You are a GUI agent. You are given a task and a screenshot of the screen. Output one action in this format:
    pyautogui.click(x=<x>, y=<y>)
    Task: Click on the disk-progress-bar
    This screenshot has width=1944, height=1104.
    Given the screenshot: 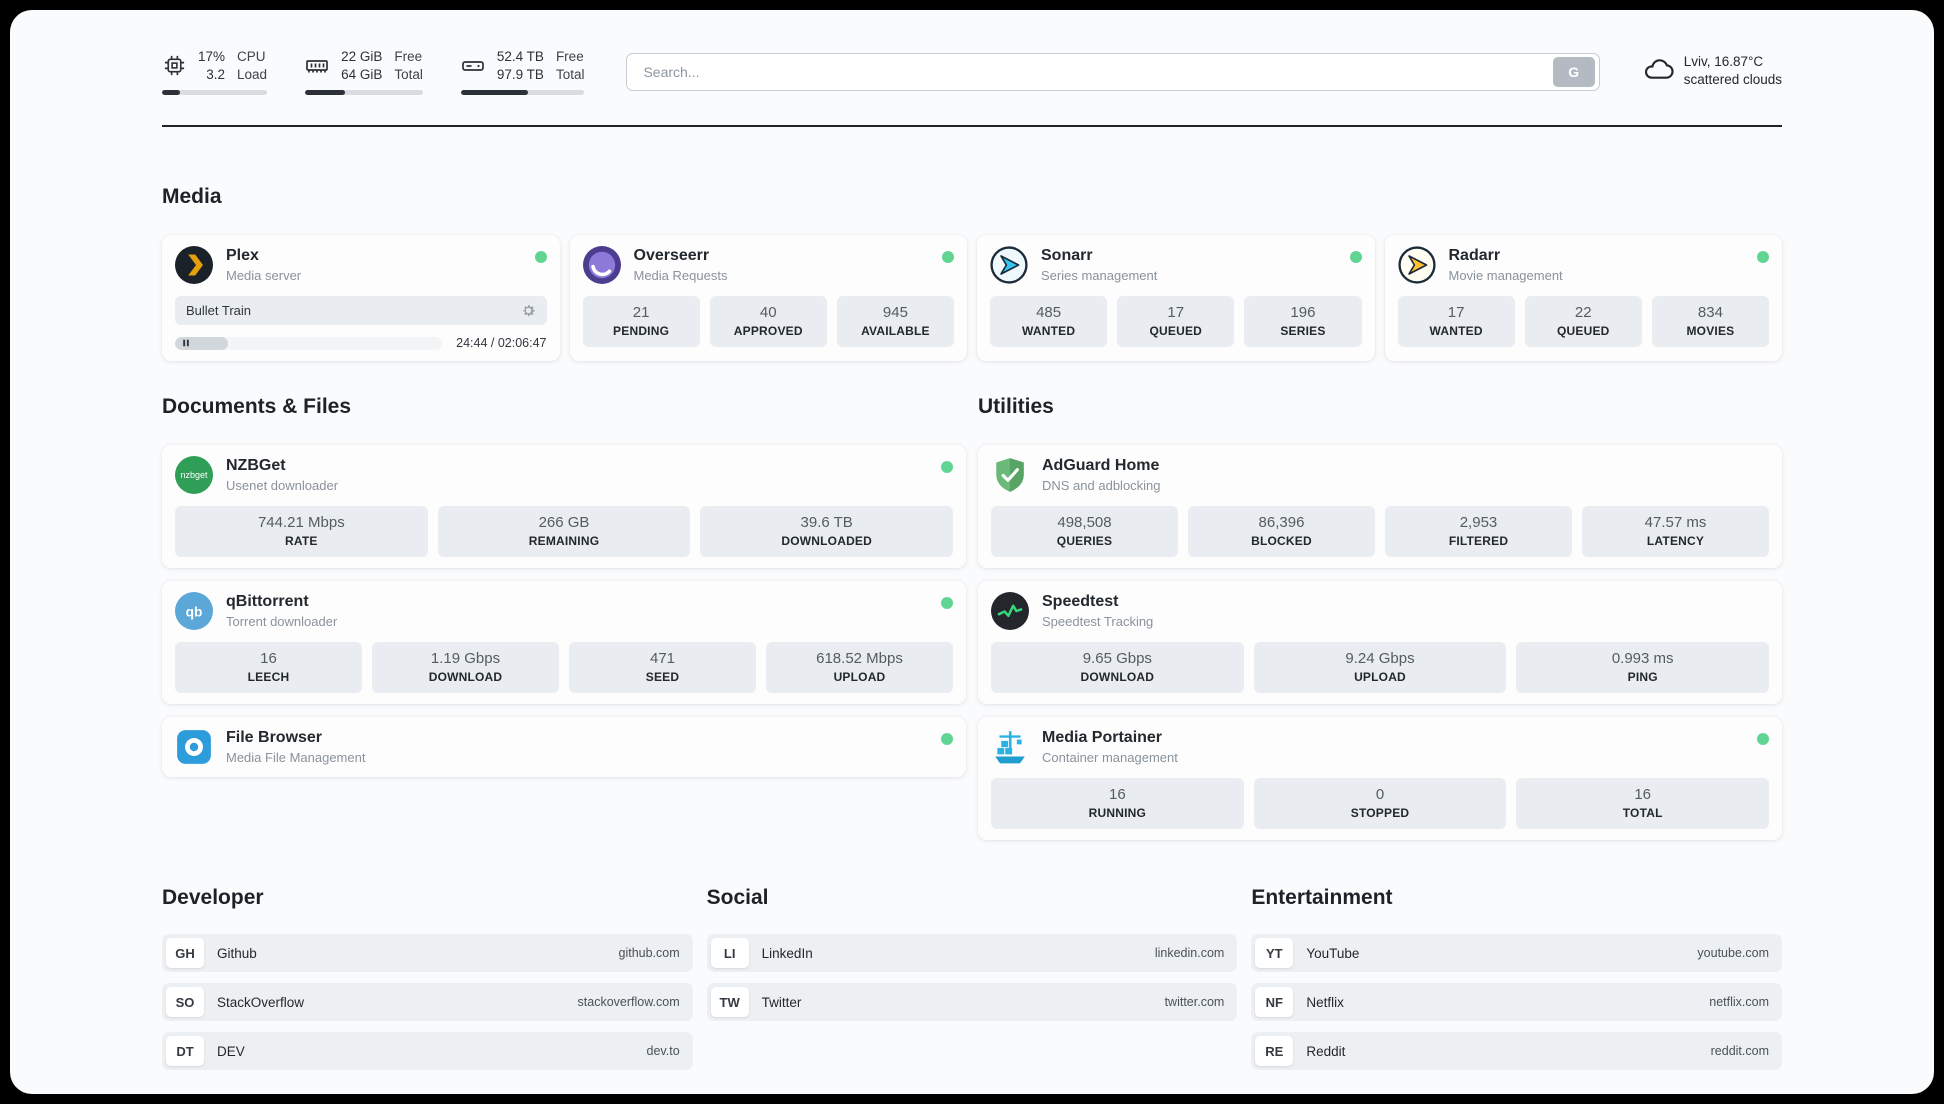 What is the action you would take?
    pyautogui.click(x=522, y=93)
    